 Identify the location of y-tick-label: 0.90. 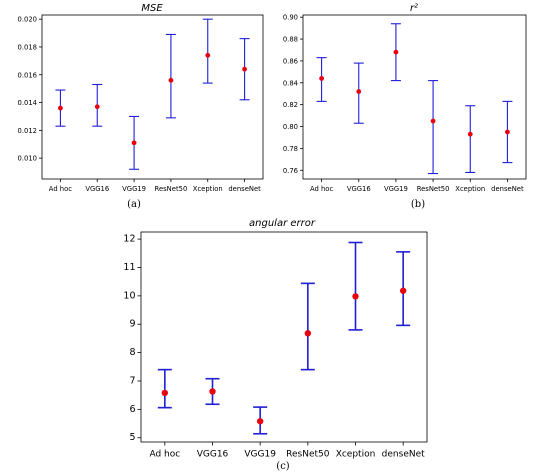
(290, 18).